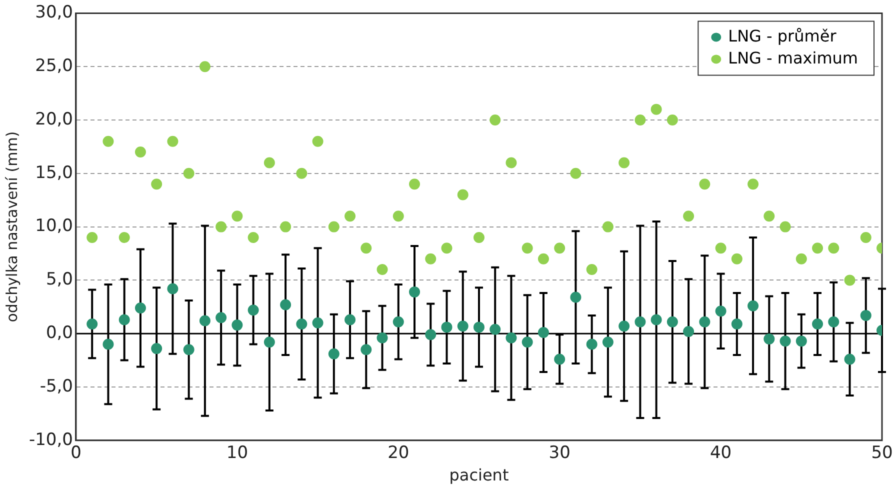 Image resolution: width=896 pixels, height=486 pixels. Describe the element at coordinates (56, 386) in the screenshot. I see `y-tick-label: -5,0` at that location.